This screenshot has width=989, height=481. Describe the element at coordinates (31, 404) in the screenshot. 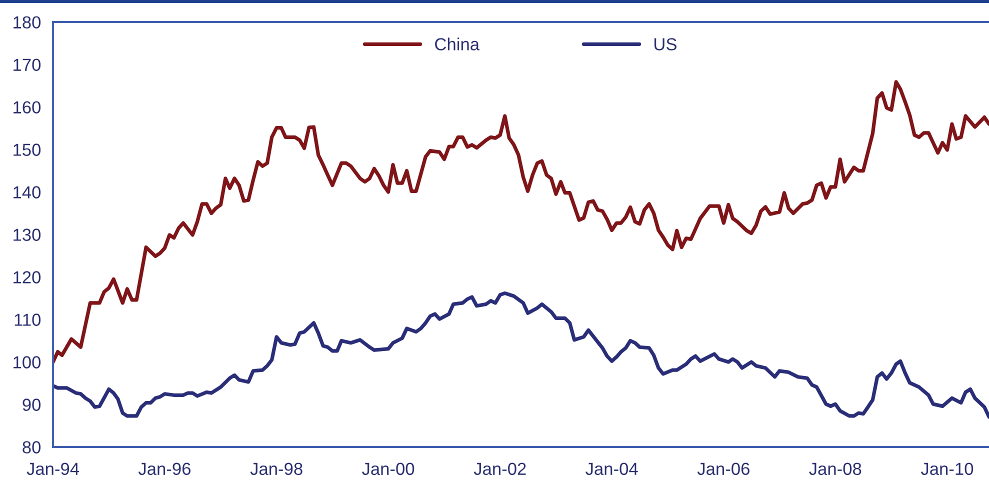

I see `y-tick-label: 90` at that location.